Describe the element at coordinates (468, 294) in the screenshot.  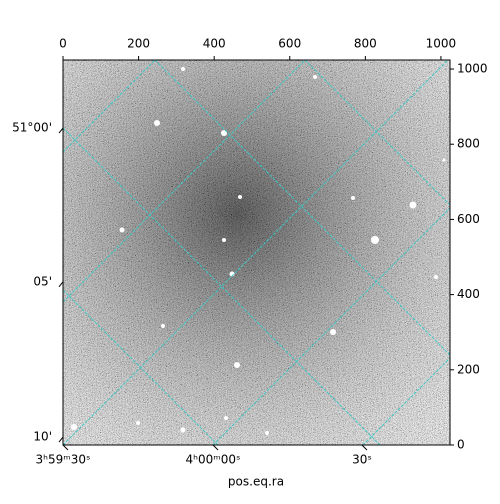
I see `y-tick-label: 400` at that location.